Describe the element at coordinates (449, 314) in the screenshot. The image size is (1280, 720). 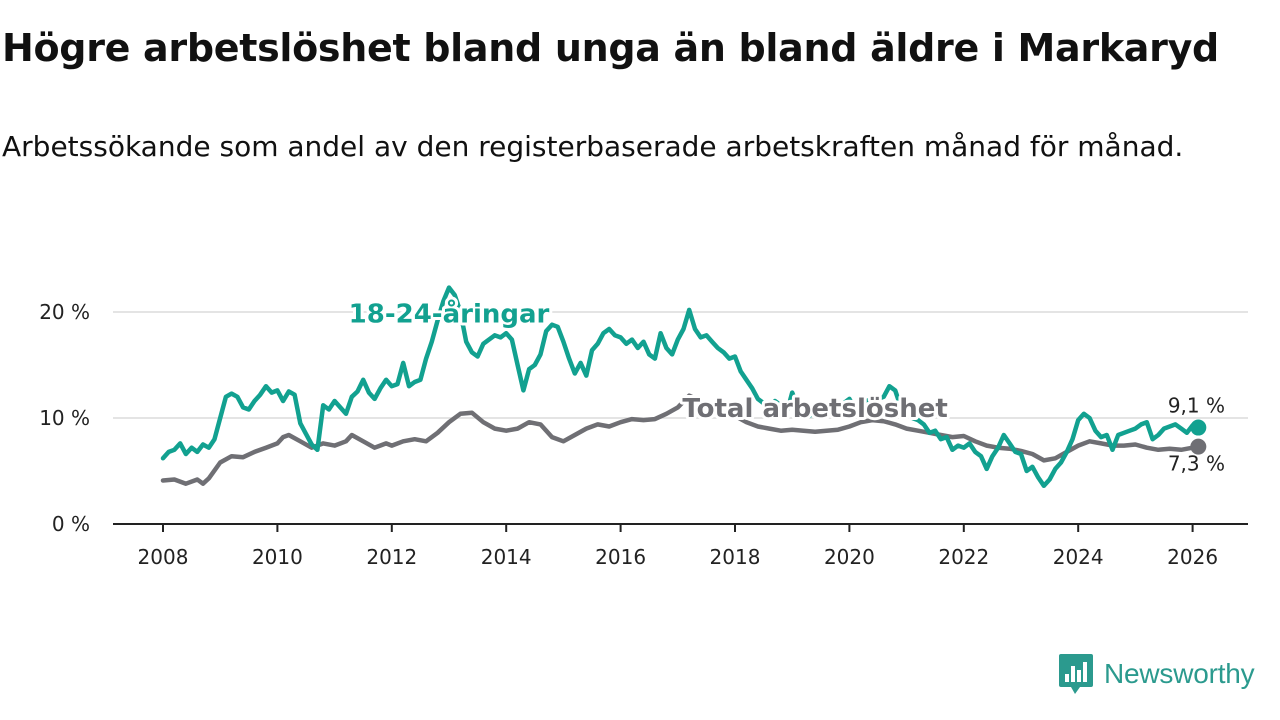
I see `series-label-youth: 18-24-åringar` at that location.